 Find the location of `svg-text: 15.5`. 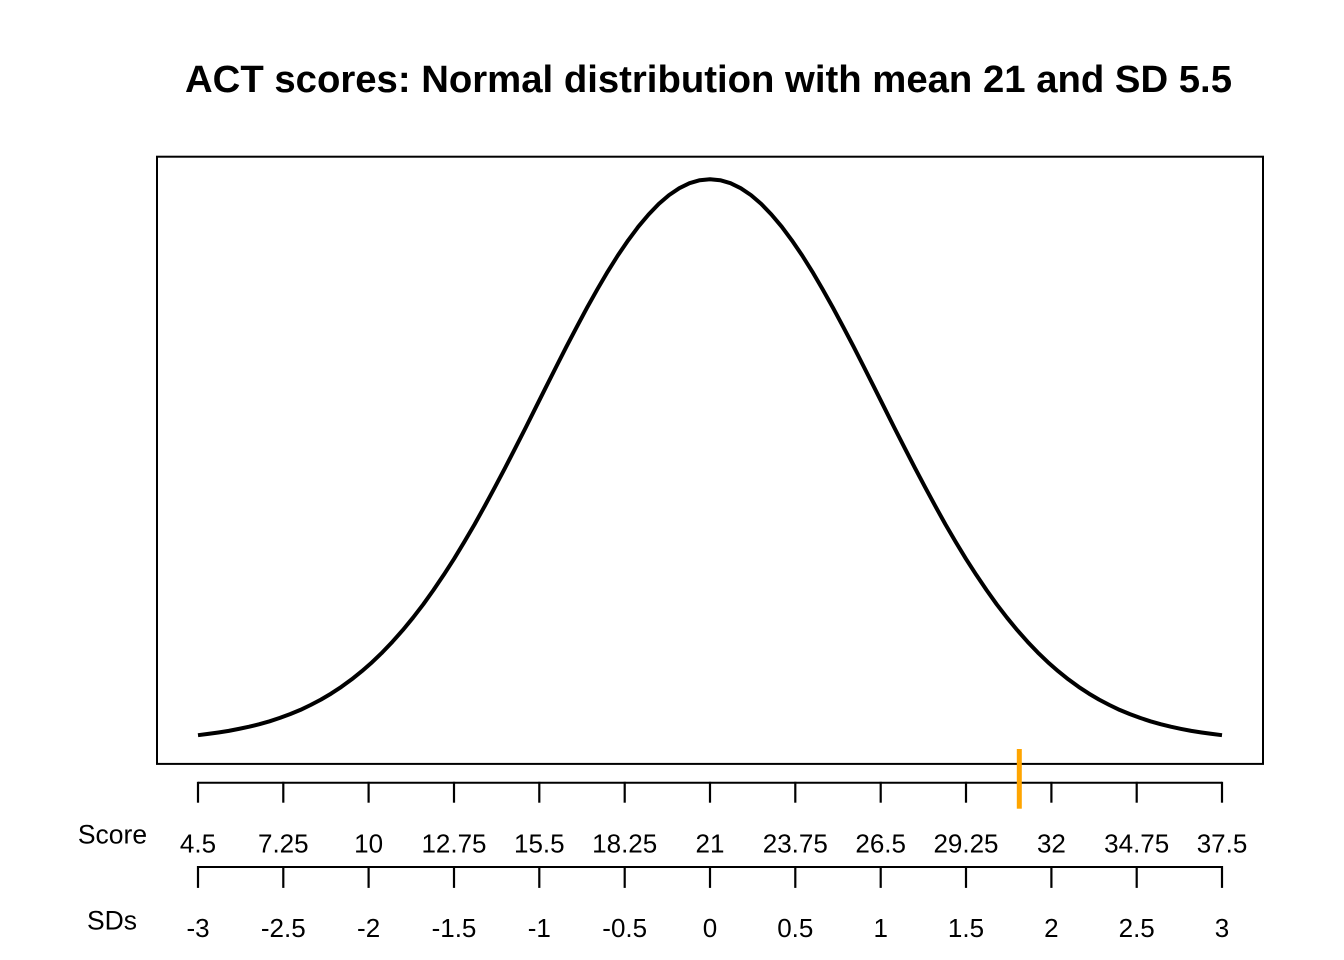

svg-text: 15.5 is located at coordinates (539, 844).